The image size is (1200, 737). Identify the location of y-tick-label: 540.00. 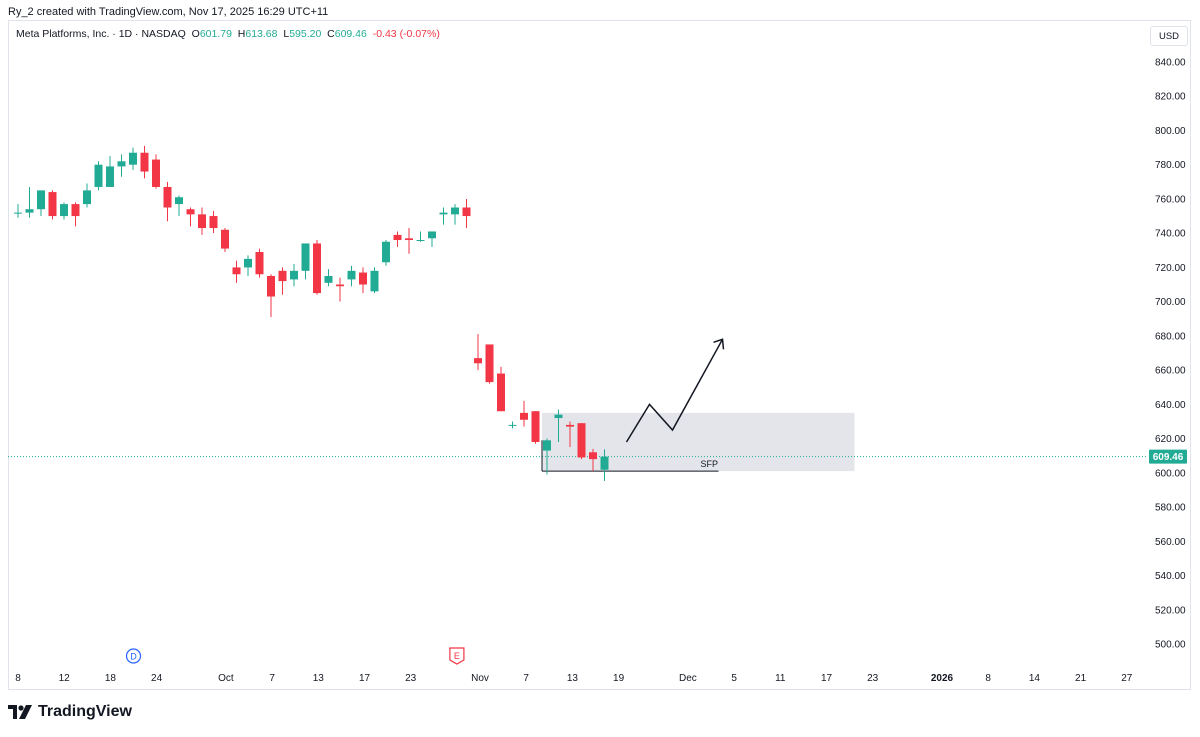
(1170, 576).